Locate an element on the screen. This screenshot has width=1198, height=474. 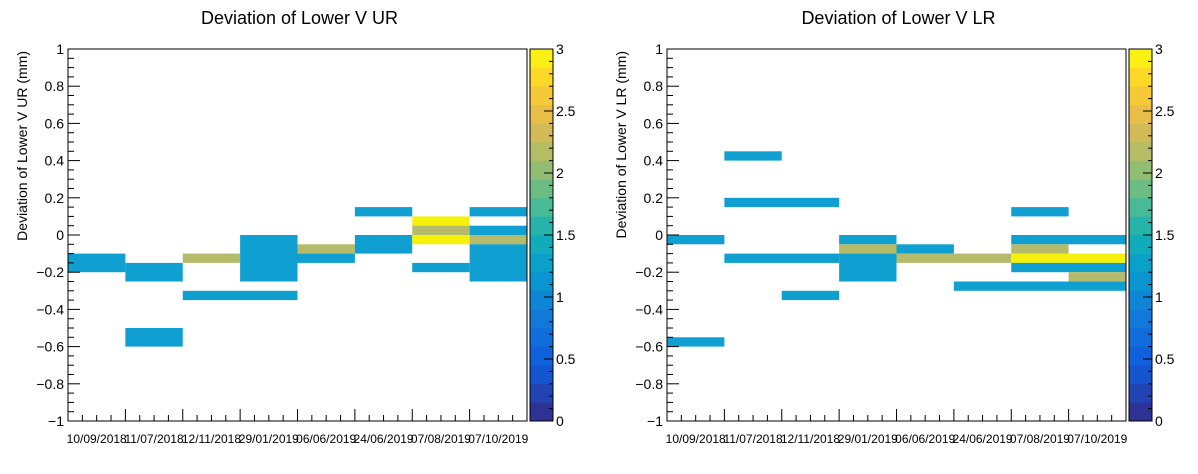
y-tick-label: −1 is located at coordinates (56, 421).